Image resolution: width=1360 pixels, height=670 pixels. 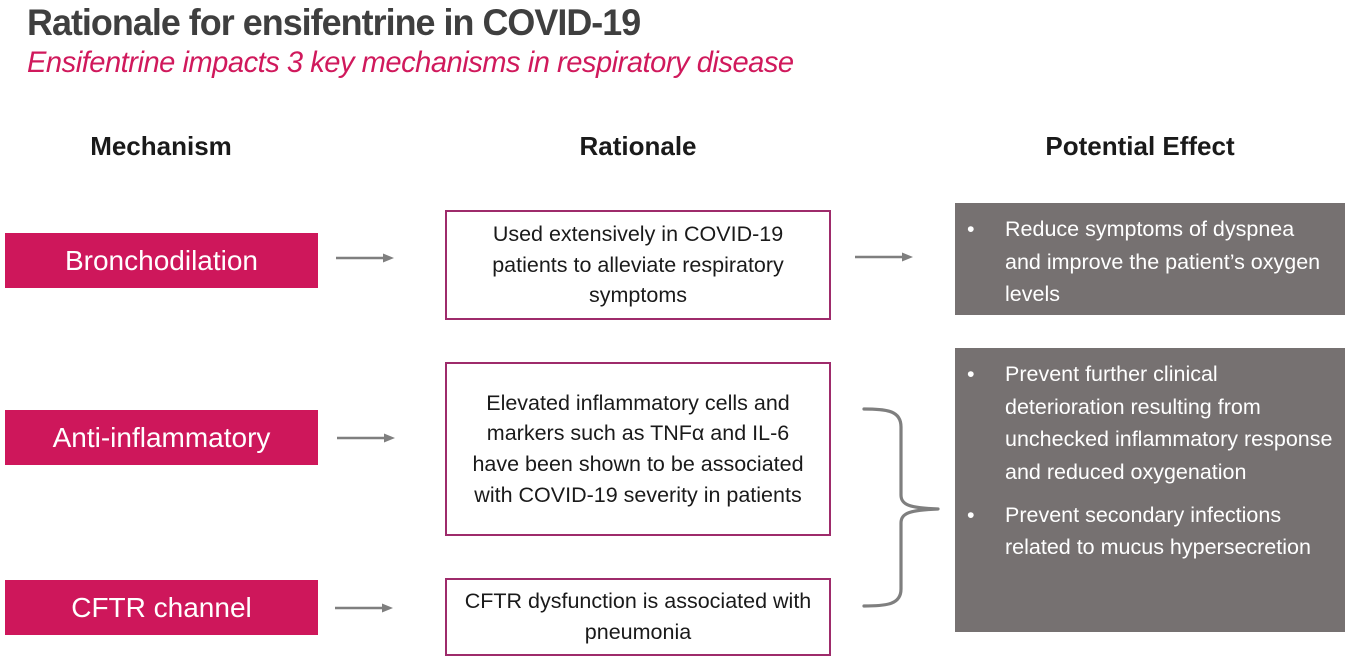 I want to click on column-header-mechanism: Mechanism, so click(x=161, y=146).